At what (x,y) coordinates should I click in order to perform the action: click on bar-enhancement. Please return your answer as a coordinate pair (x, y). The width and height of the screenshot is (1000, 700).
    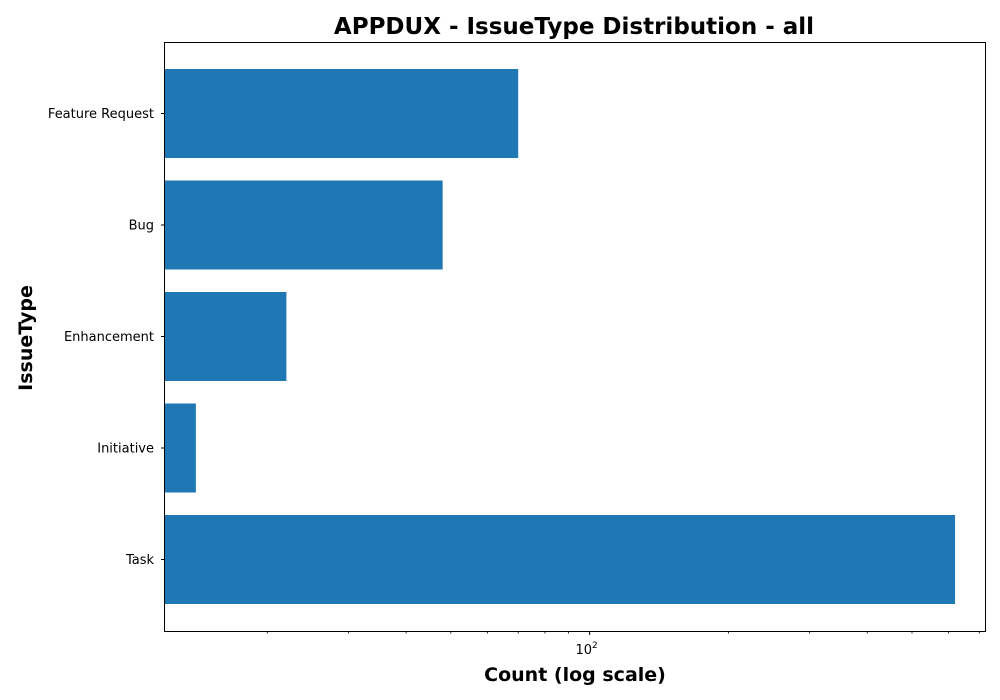
    Looking at the image, I should click on (226, 336).